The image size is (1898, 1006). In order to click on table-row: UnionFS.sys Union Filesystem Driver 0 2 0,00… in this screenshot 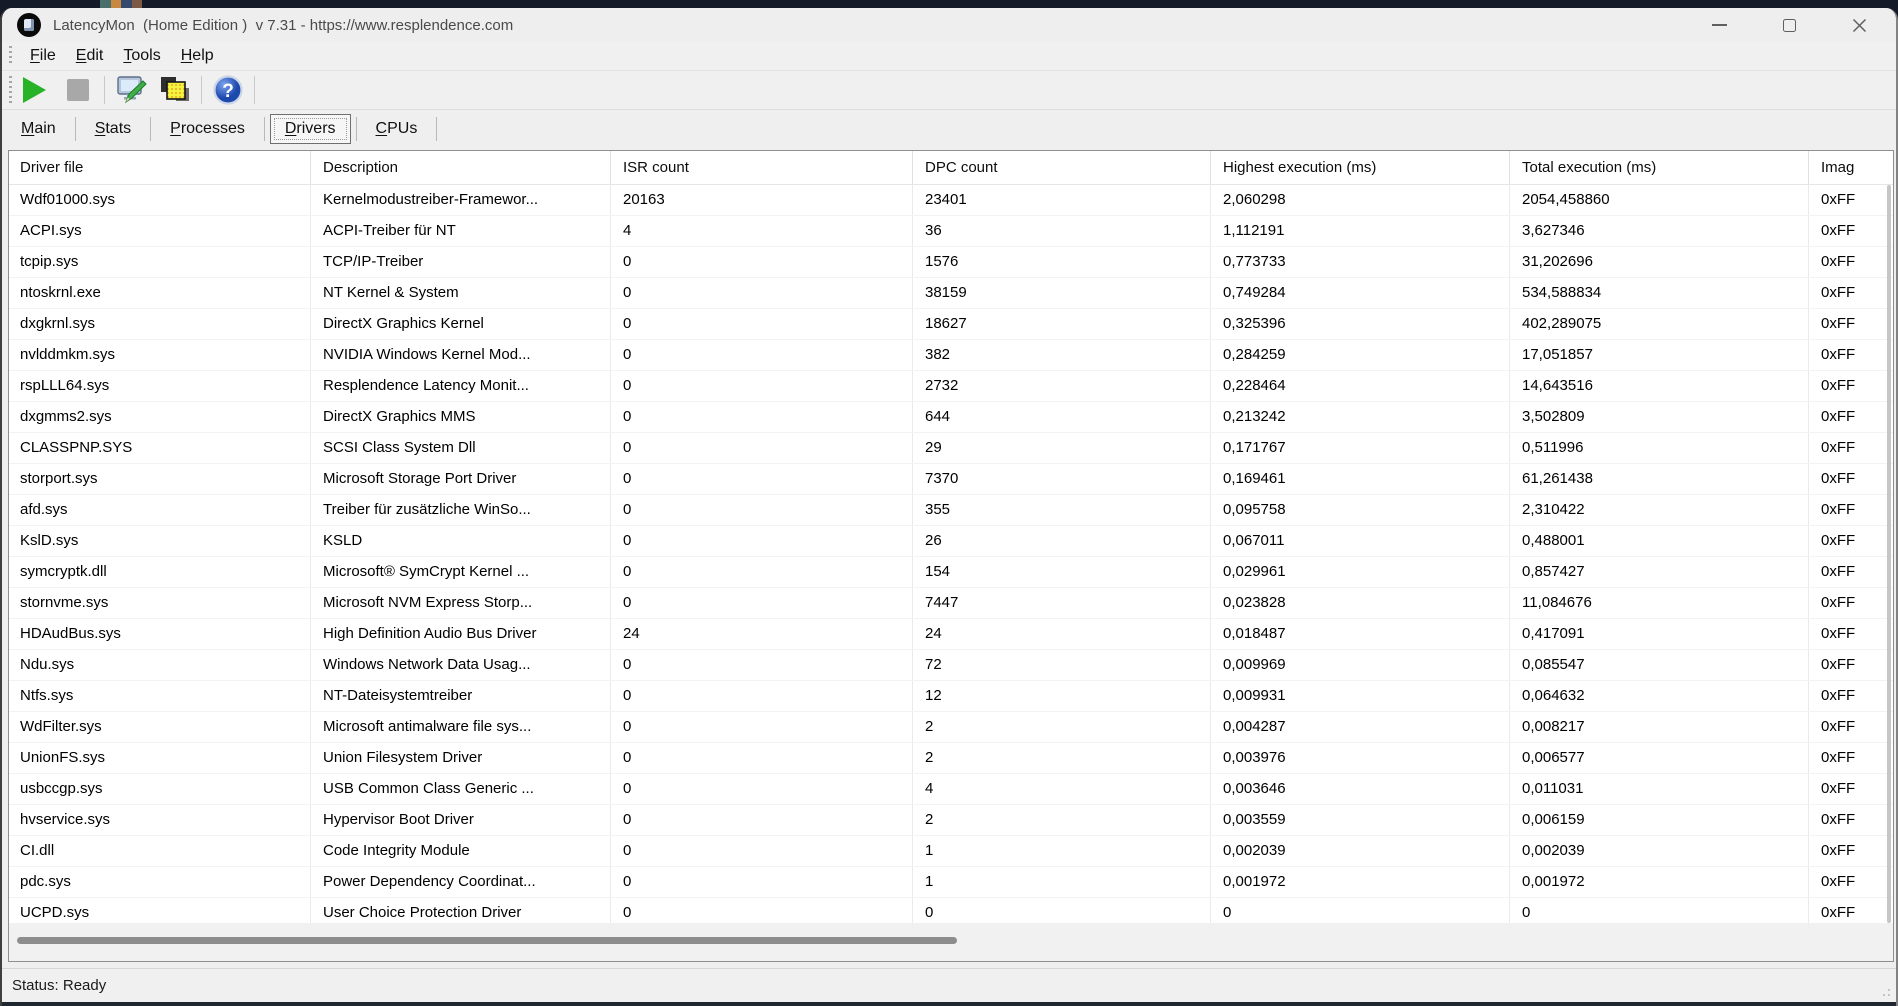, I will do `click(951, 758)`.